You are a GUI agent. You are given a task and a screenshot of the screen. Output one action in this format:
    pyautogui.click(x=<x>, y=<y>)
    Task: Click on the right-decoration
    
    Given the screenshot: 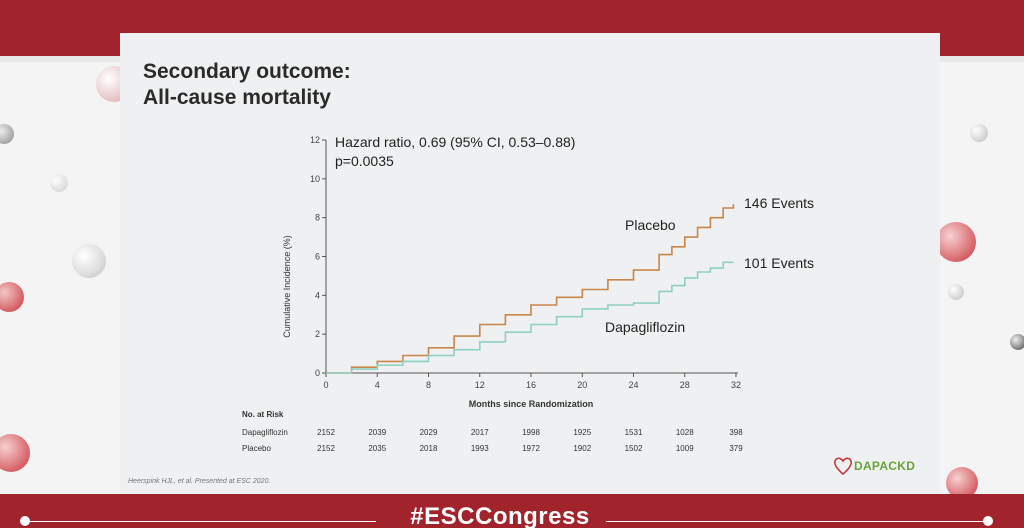 What is the action you would take?
    pyautogui.click(x=982, y=278)
    